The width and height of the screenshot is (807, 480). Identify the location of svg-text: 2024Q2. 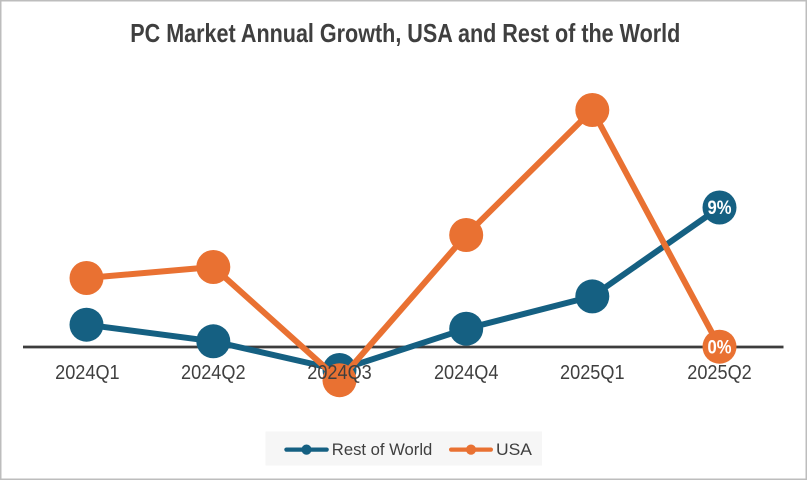
(213, 373).